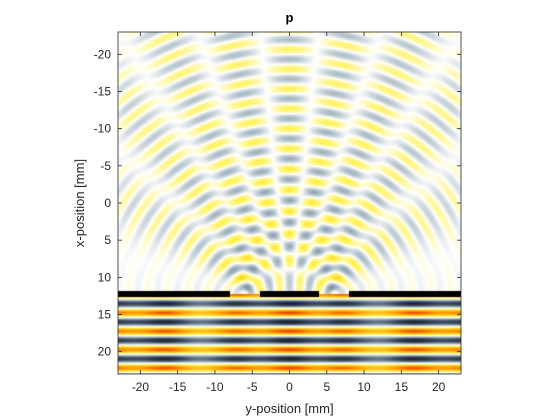  Describe the element at coordinates (178, 387) in the screenshot. I see `x-tick-label: -15` at that location.